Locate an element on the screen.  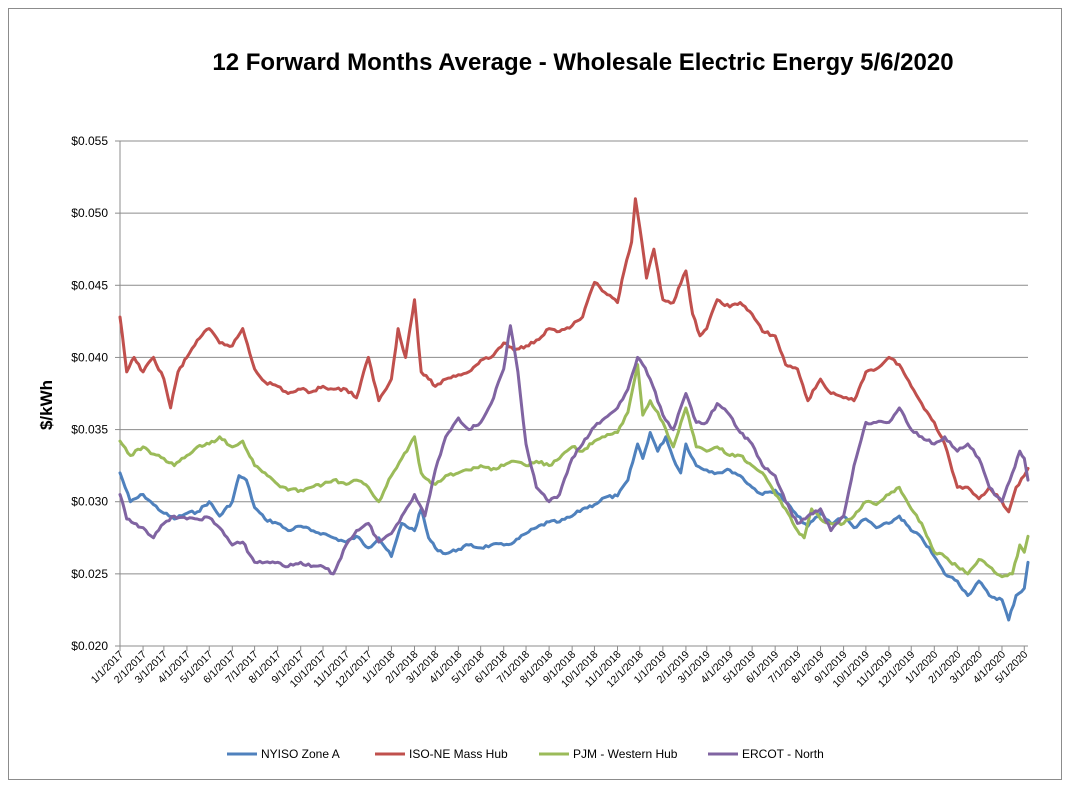
legend-label: PJM - Western Hub is located at coordinates (625, 754).